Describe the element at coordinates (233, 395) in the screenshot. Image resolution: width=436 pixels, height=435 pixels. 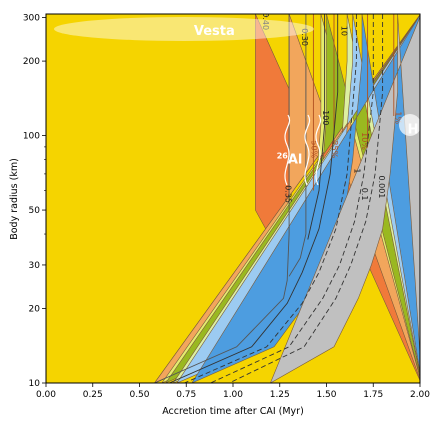
I see `x-tick-label: 1.00` at that location.